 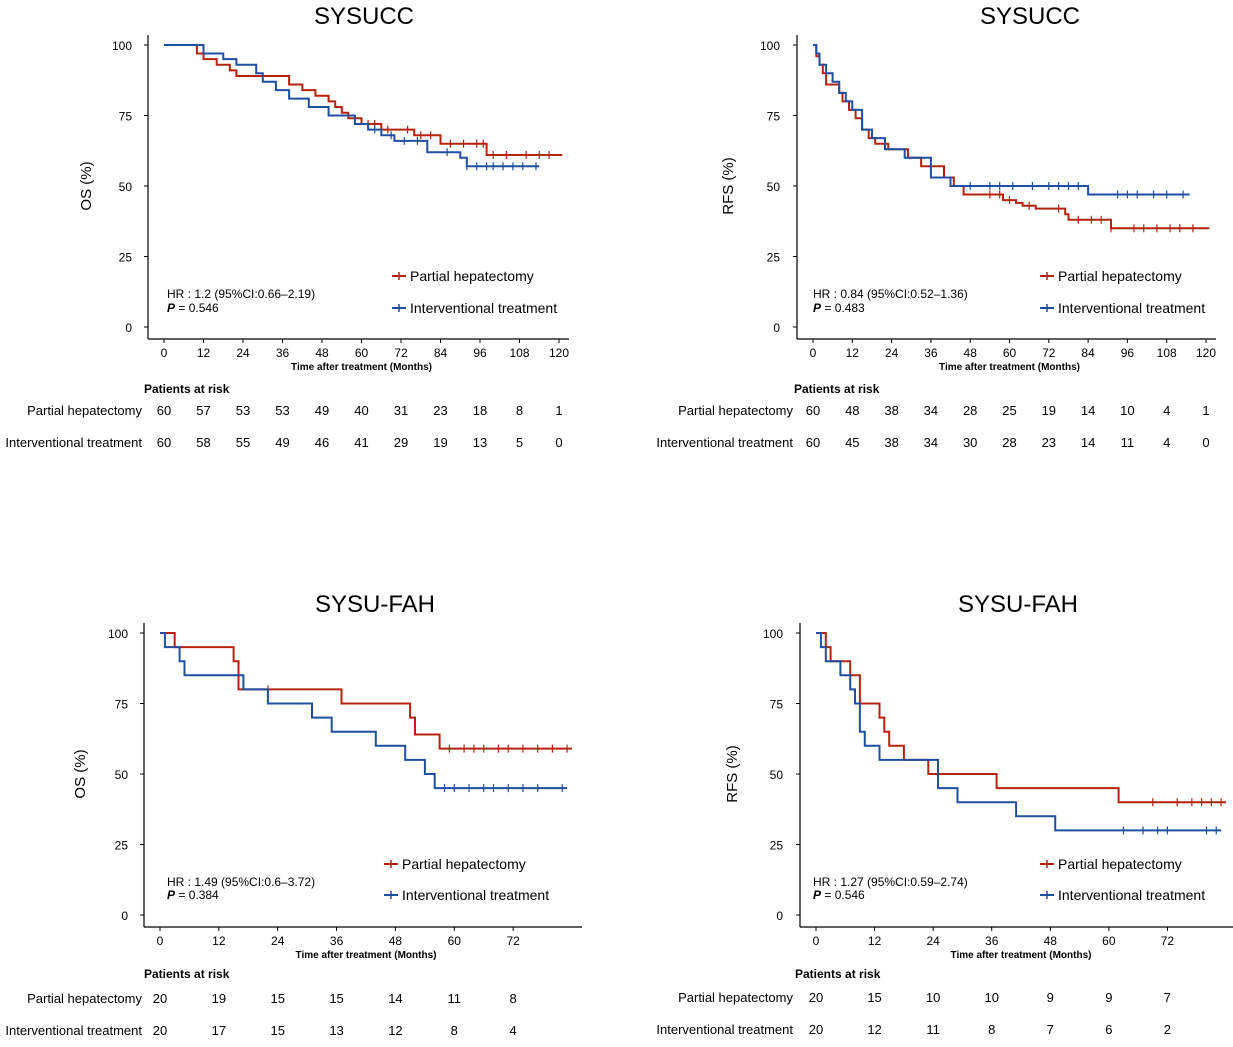 I want to click on risk-count: 6, so click(x=1108, y=1029).